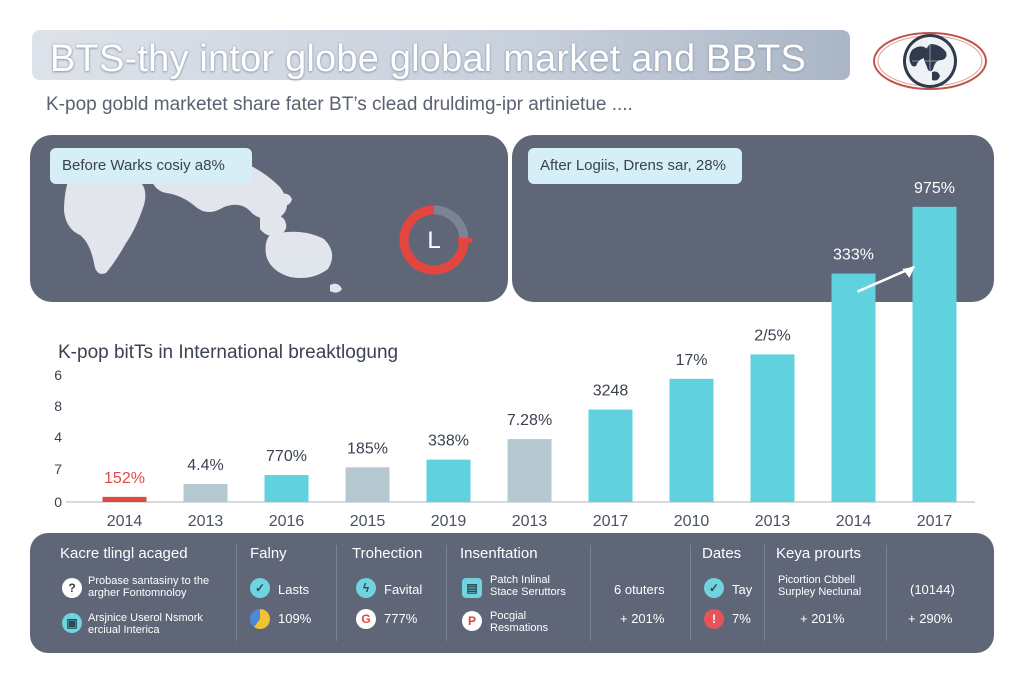 The width and height of the screenshot is (1024, 683). Describe the element at coordinates (72, 588) in the screenshot. I see `info-icon: ?` at that location.